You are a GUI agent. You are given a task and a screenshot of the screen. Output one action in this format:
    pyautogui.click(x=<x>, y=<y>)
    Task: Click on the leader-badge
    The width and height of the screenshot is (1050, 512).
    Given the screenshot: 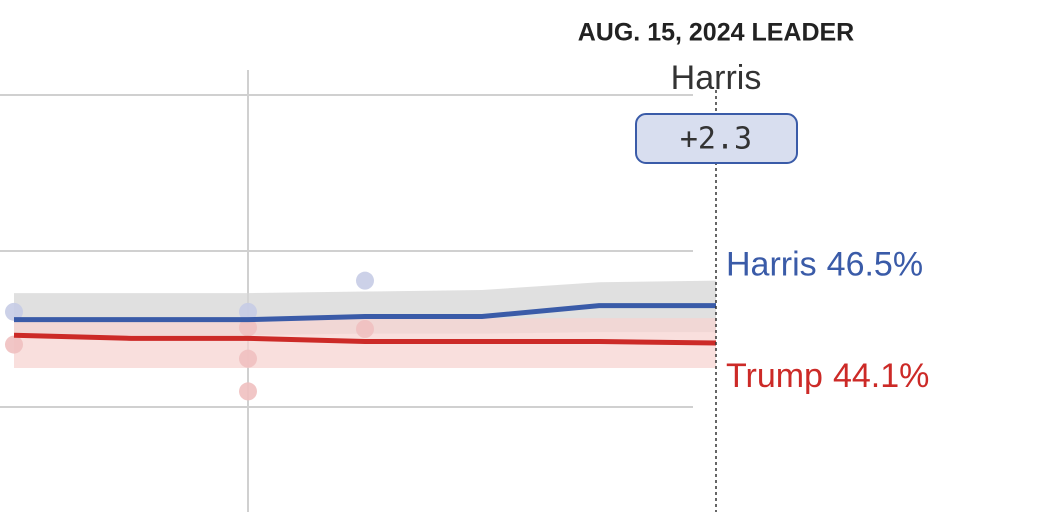 What is the action you would take?
    pyautogui.click(x=716, y=138)
    